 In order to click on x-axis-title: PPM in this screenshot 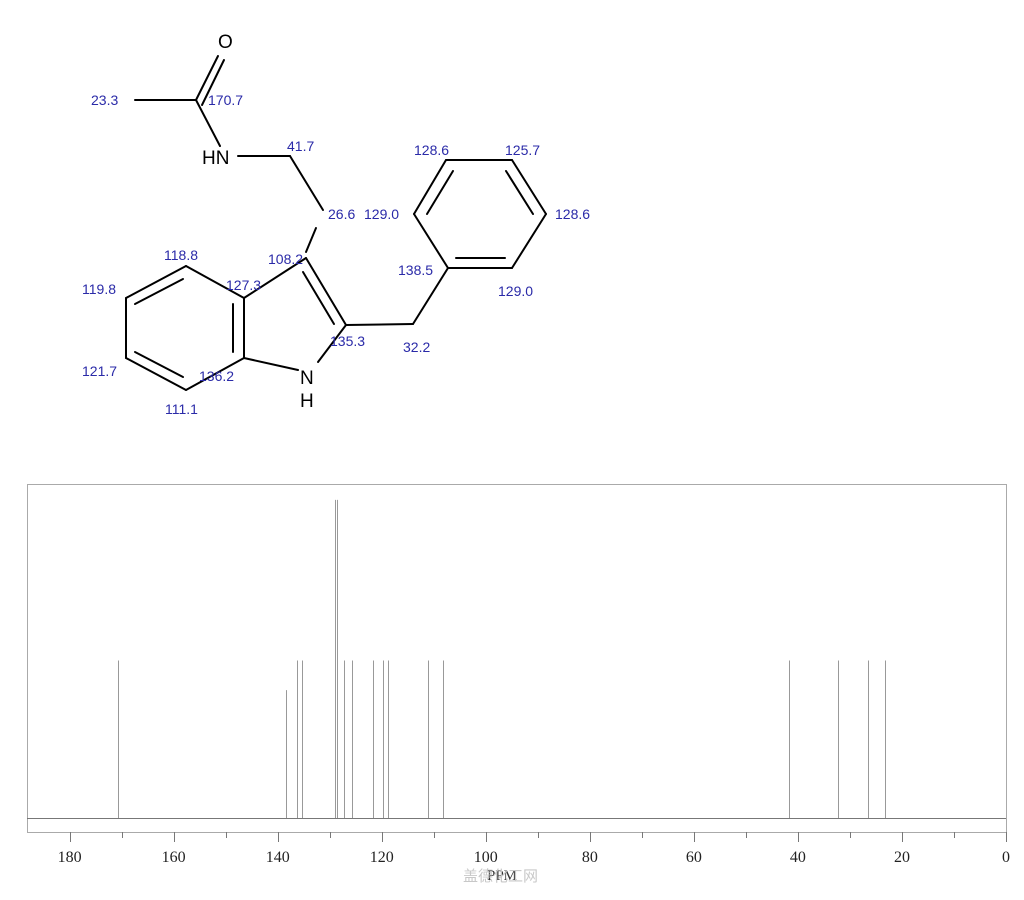, I will do `click(502, 876)`.